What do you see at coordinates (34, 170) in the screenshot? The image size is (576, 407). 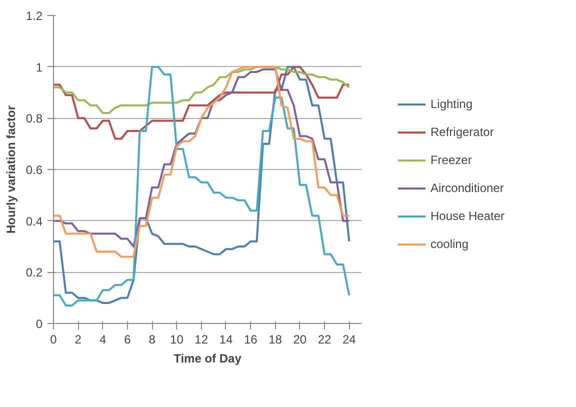 I see `y-tick-label: 0.6` at bounding box center [34, 170].